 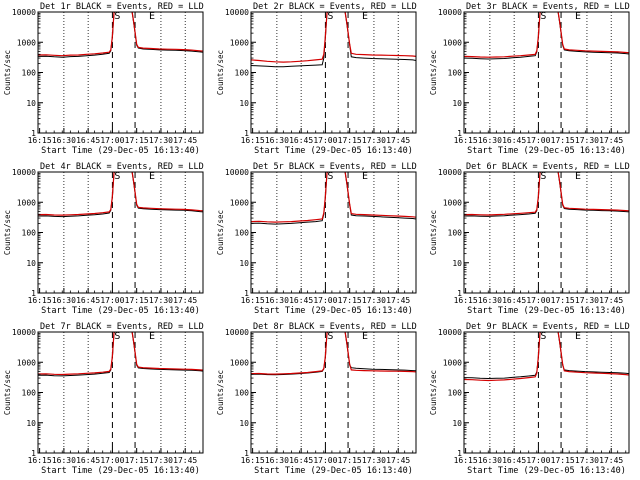 I want to click on chart-title: Det 7r BLACK = Events, RED = LLD, so click(x=122, y=327).